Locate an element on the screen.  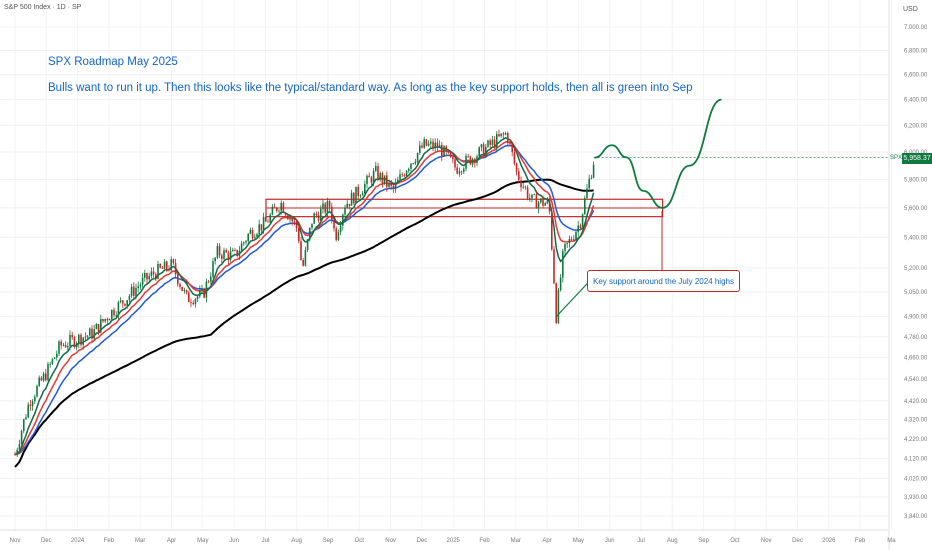
y-tick-label: 5,800.00 is located at coordinates (916, 180).